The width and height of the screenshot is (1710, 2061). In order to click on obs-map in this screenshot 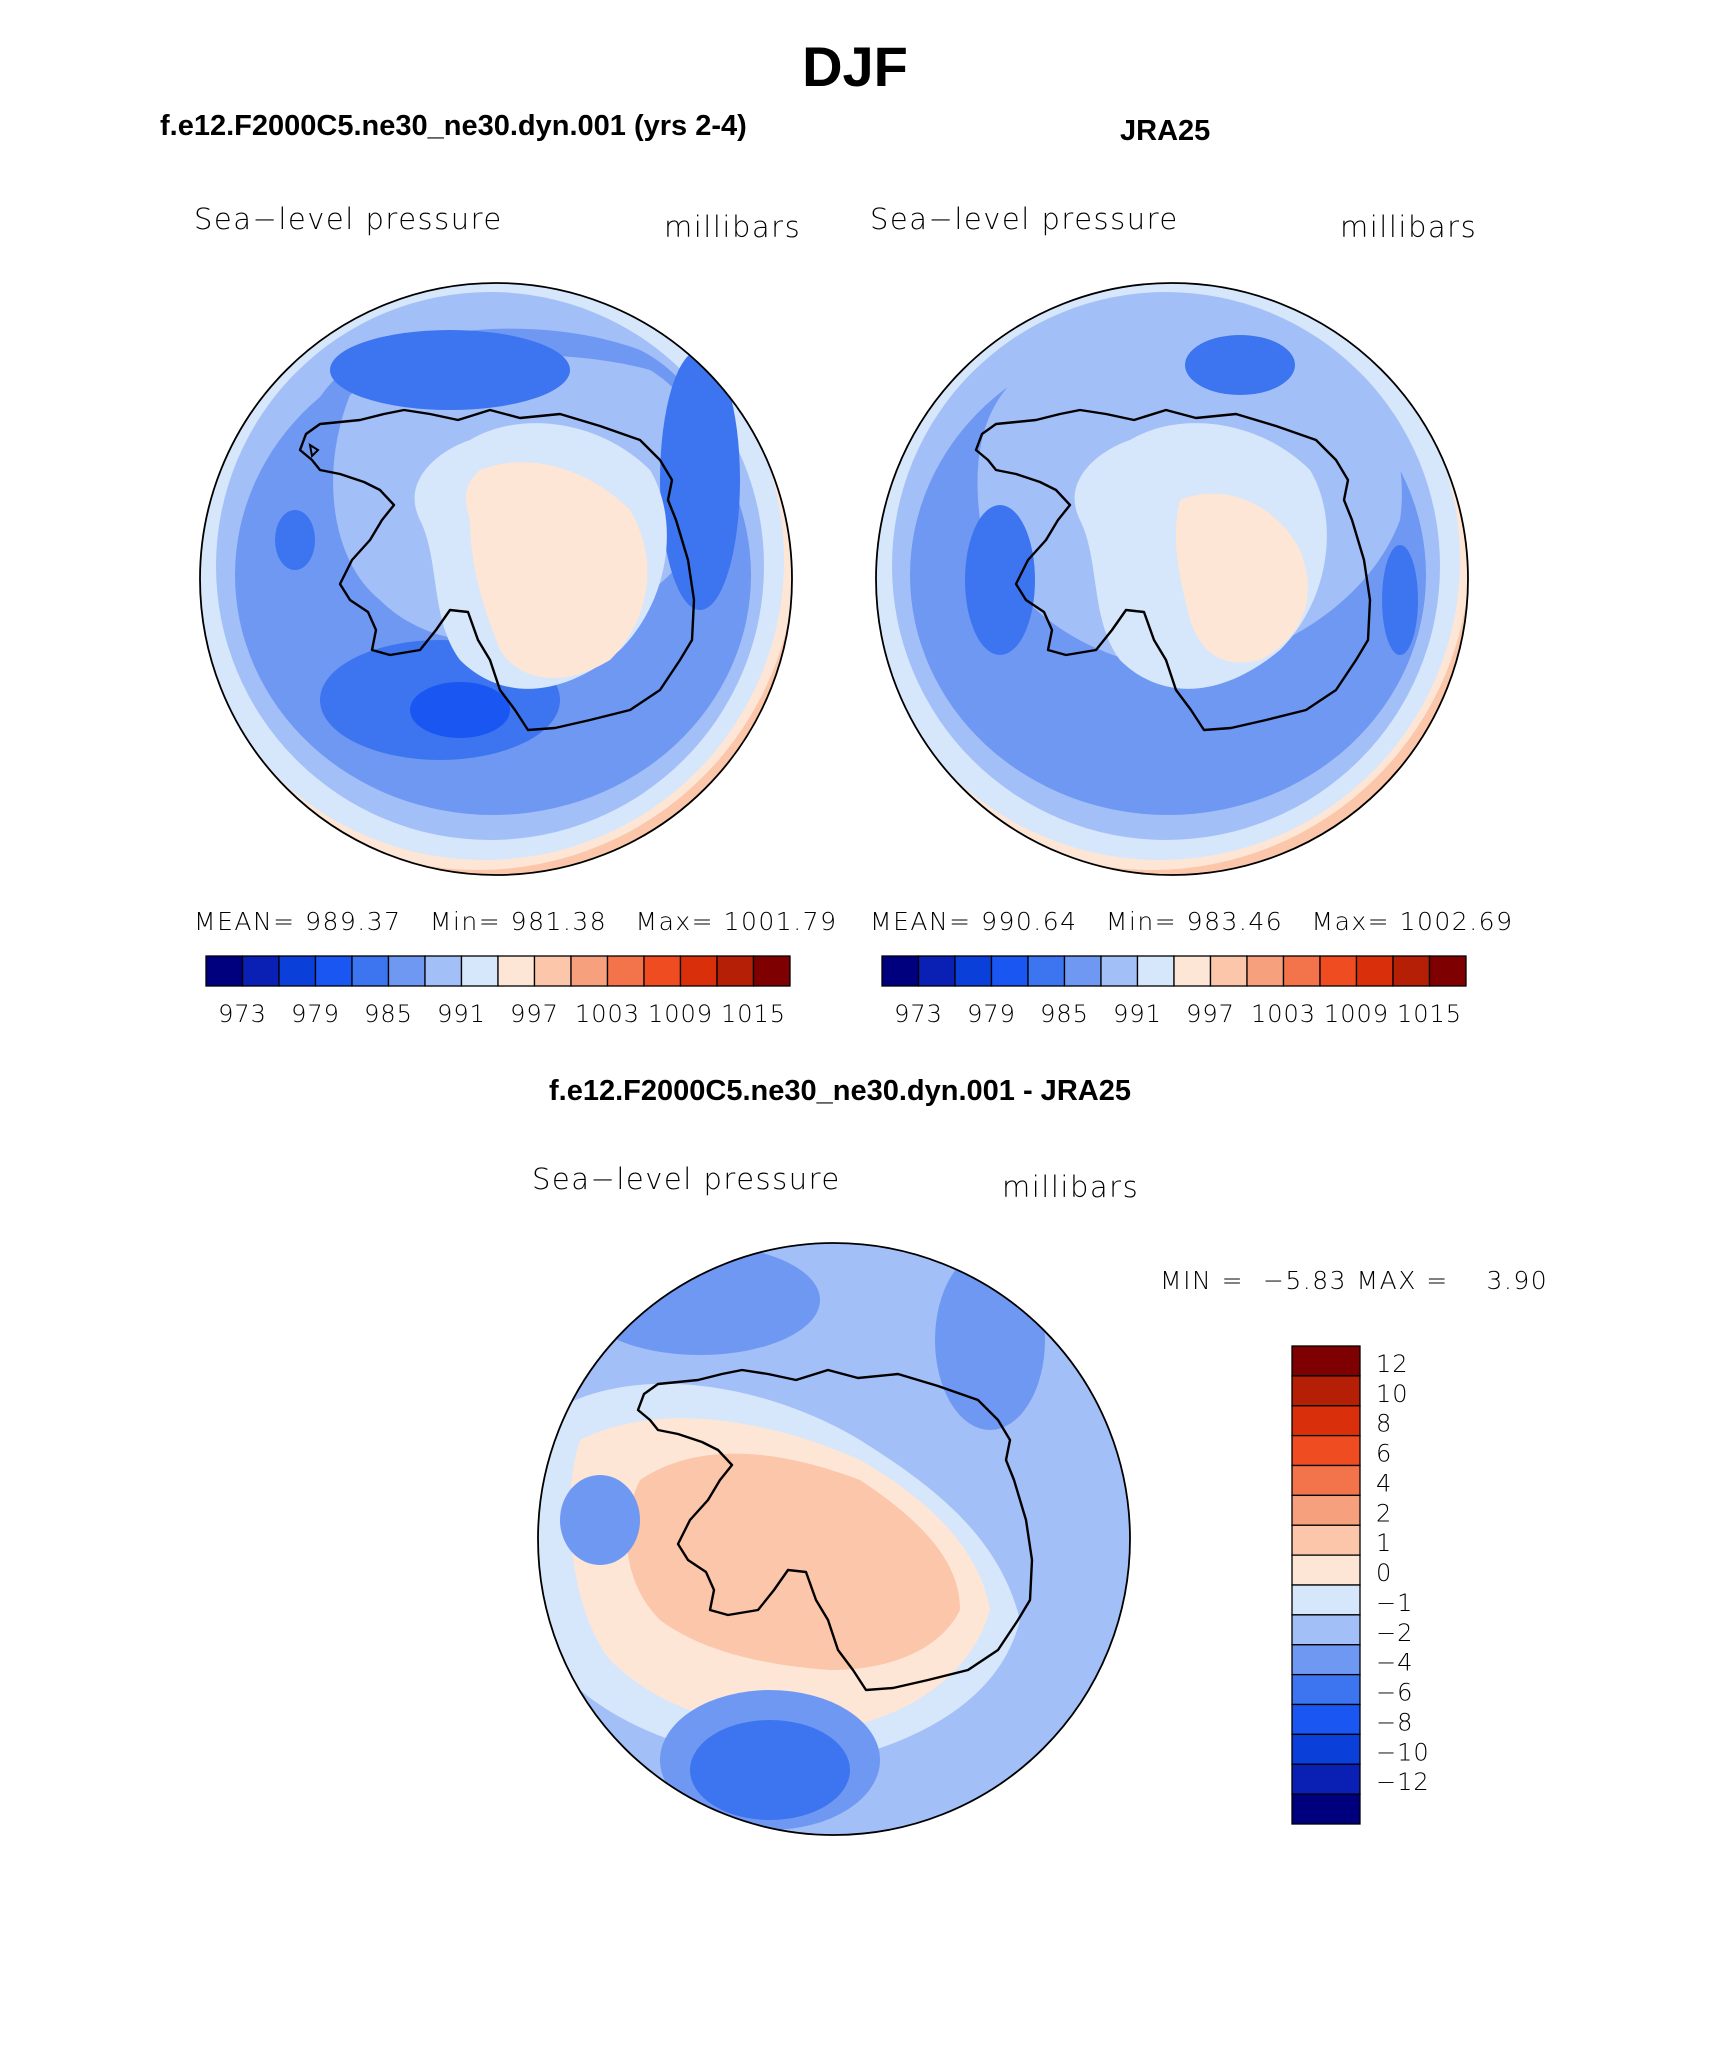, I will do `click(1172, 579)`.